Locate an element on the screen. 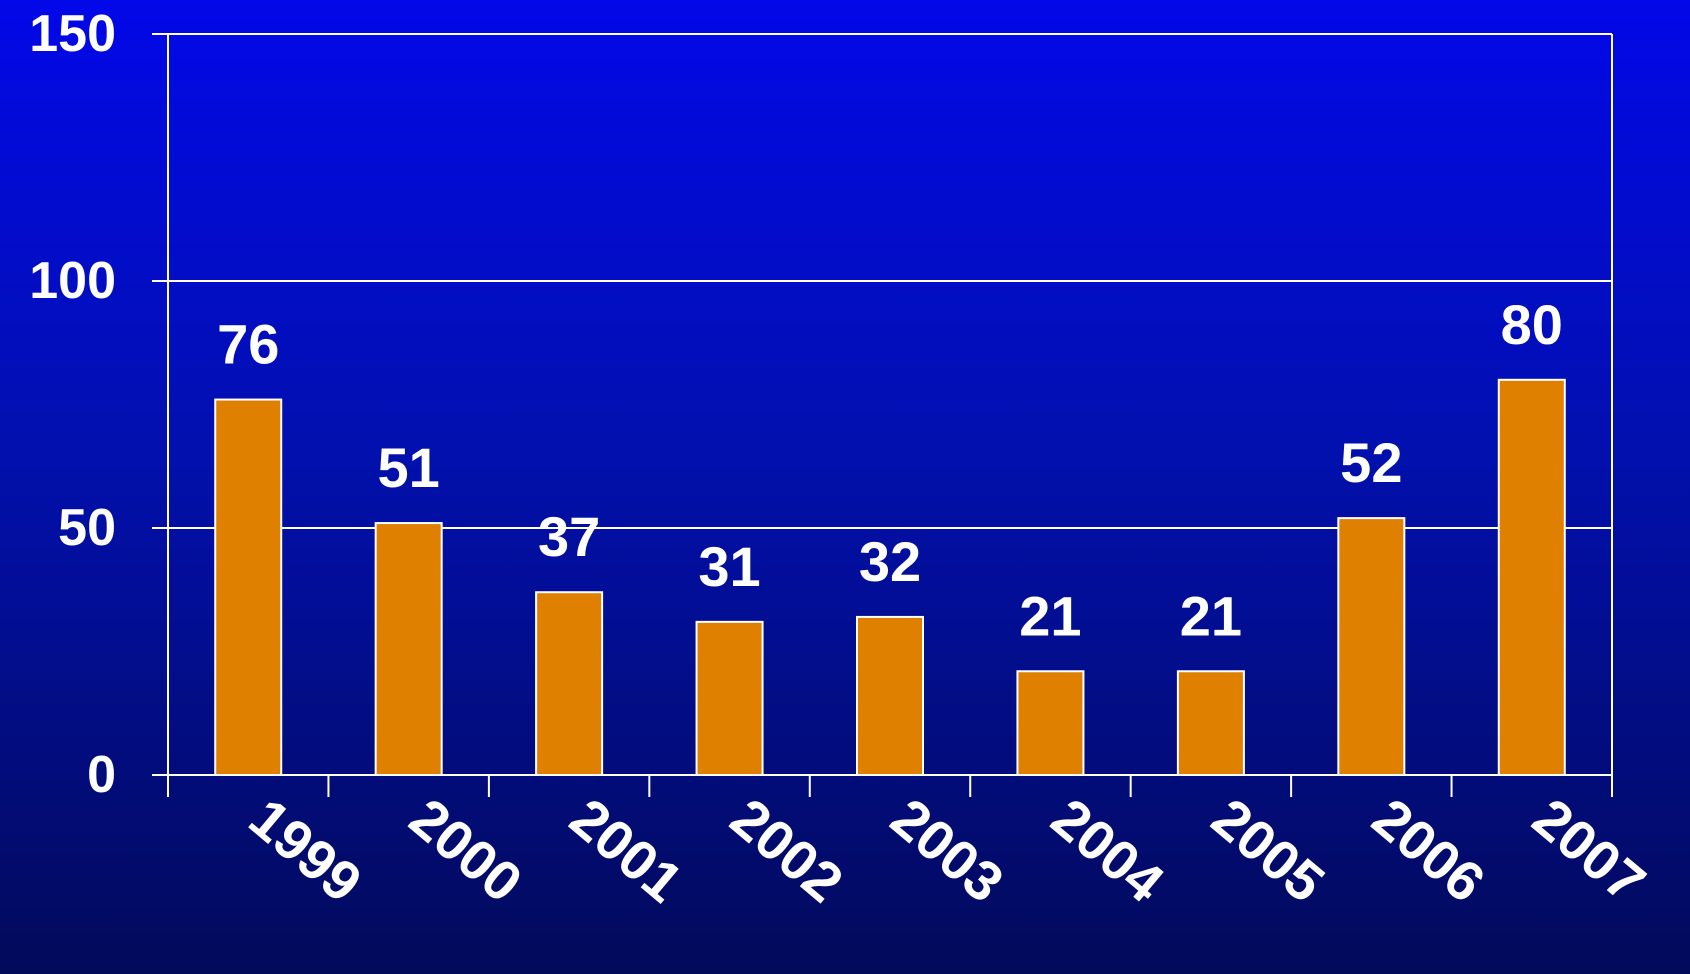  bar-2002 is located at coordinates (729, 698).